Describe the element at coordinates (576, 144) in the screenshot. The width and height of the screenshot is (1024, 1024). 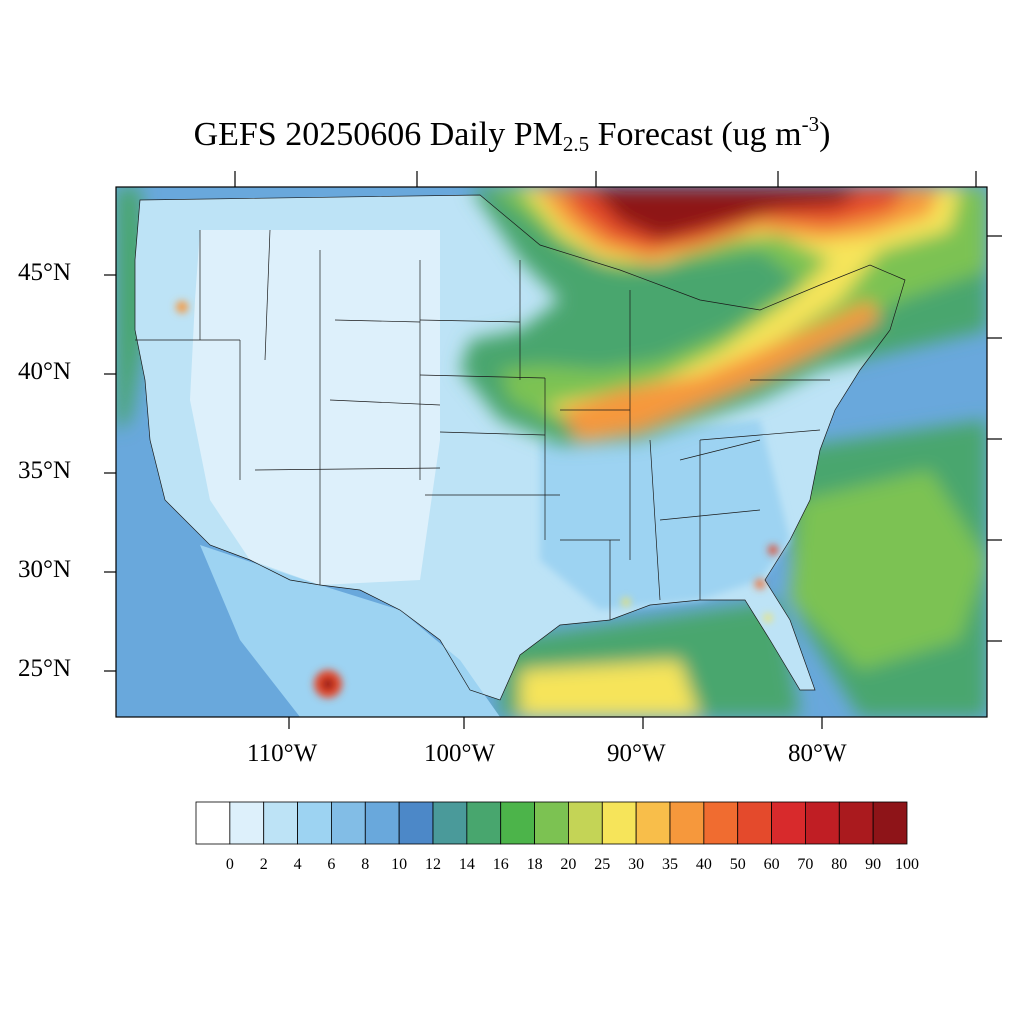
I see `title-subscript: 2.5` at that location.